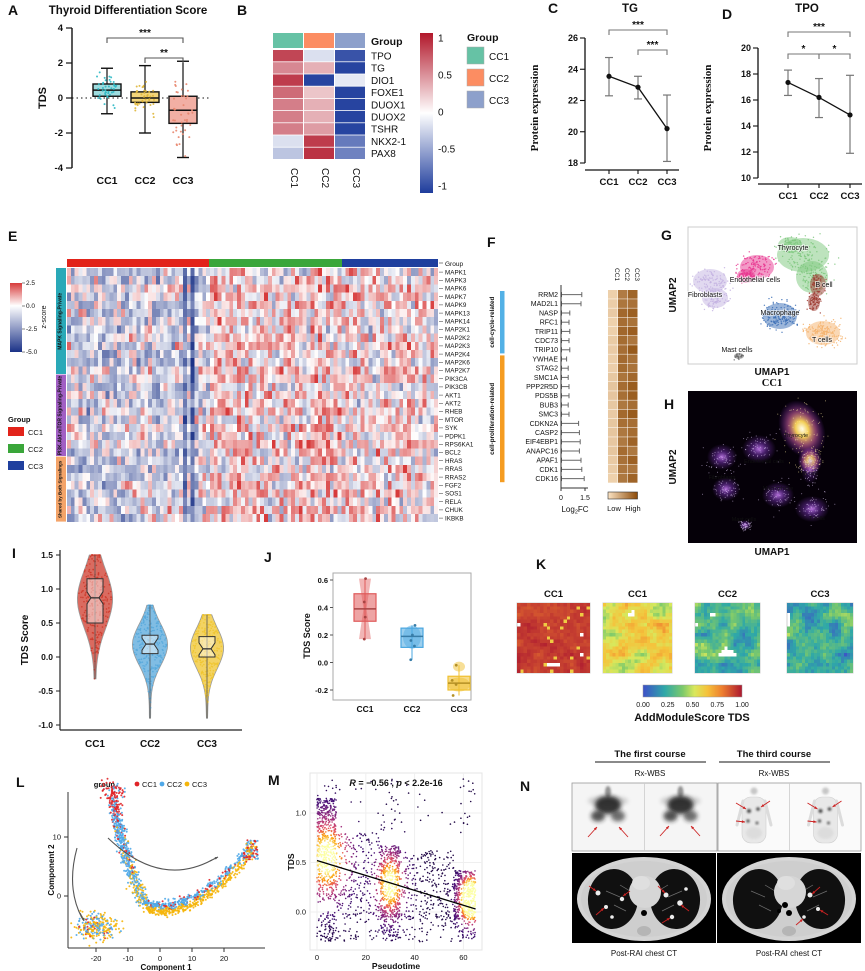  What do you see at coordinates (44, 316) in the screenshot?
I see `colorbar-label: z-score` at bounding box center [44, 316].